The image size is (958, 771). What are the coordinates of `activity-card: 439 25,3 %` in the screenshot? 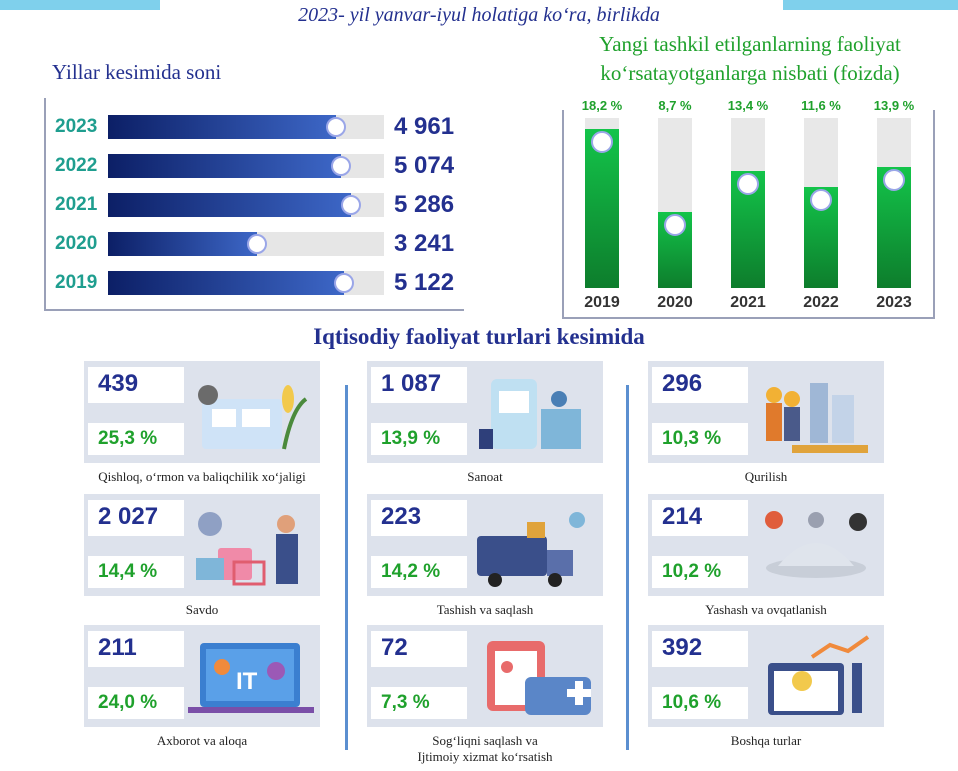 It's located at (202, 412).